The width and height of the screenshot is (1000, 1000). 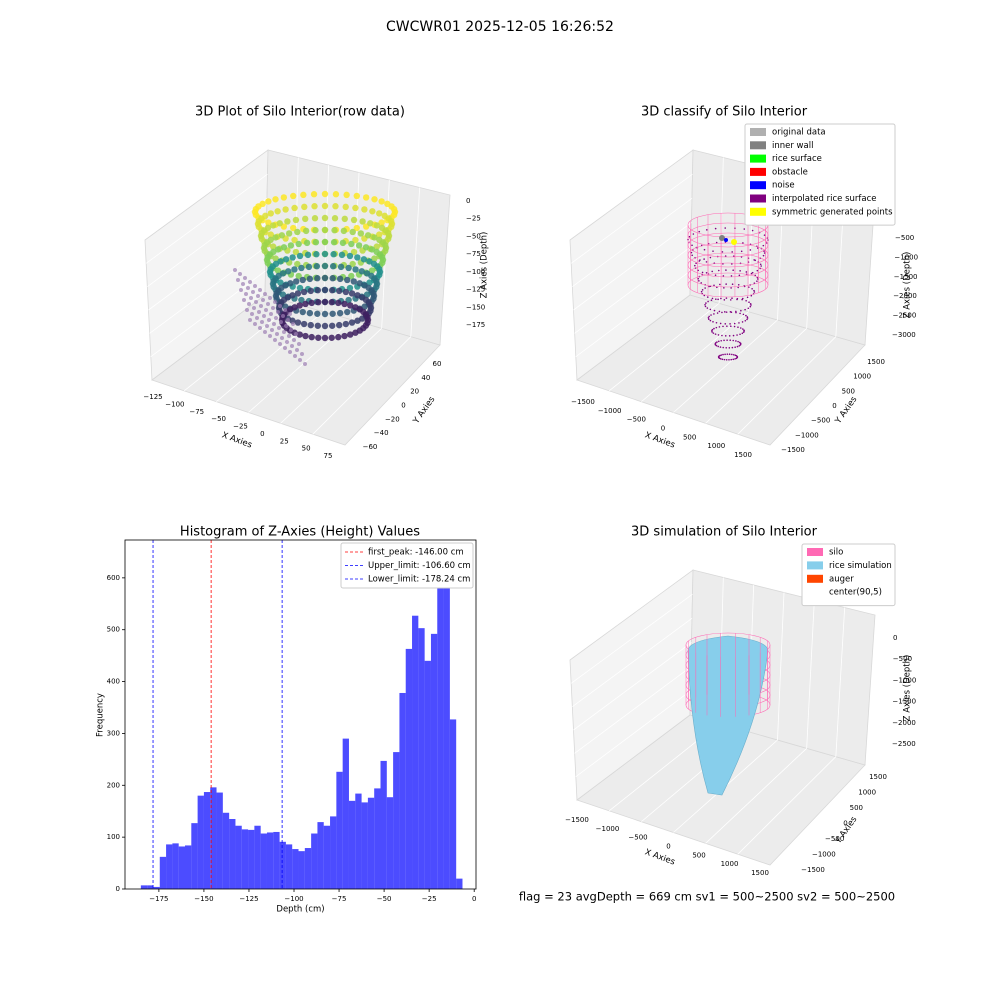 I want to click on z-tick-label: −25, so click(x=473, y=219).